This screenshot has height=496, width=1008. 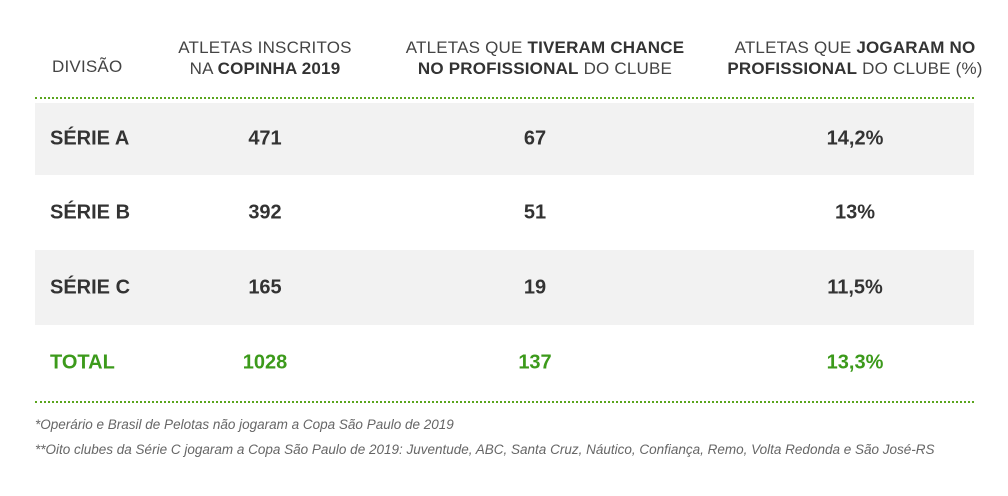 I want to click on inscritos-cell: 165, so click(x=265, y=287).